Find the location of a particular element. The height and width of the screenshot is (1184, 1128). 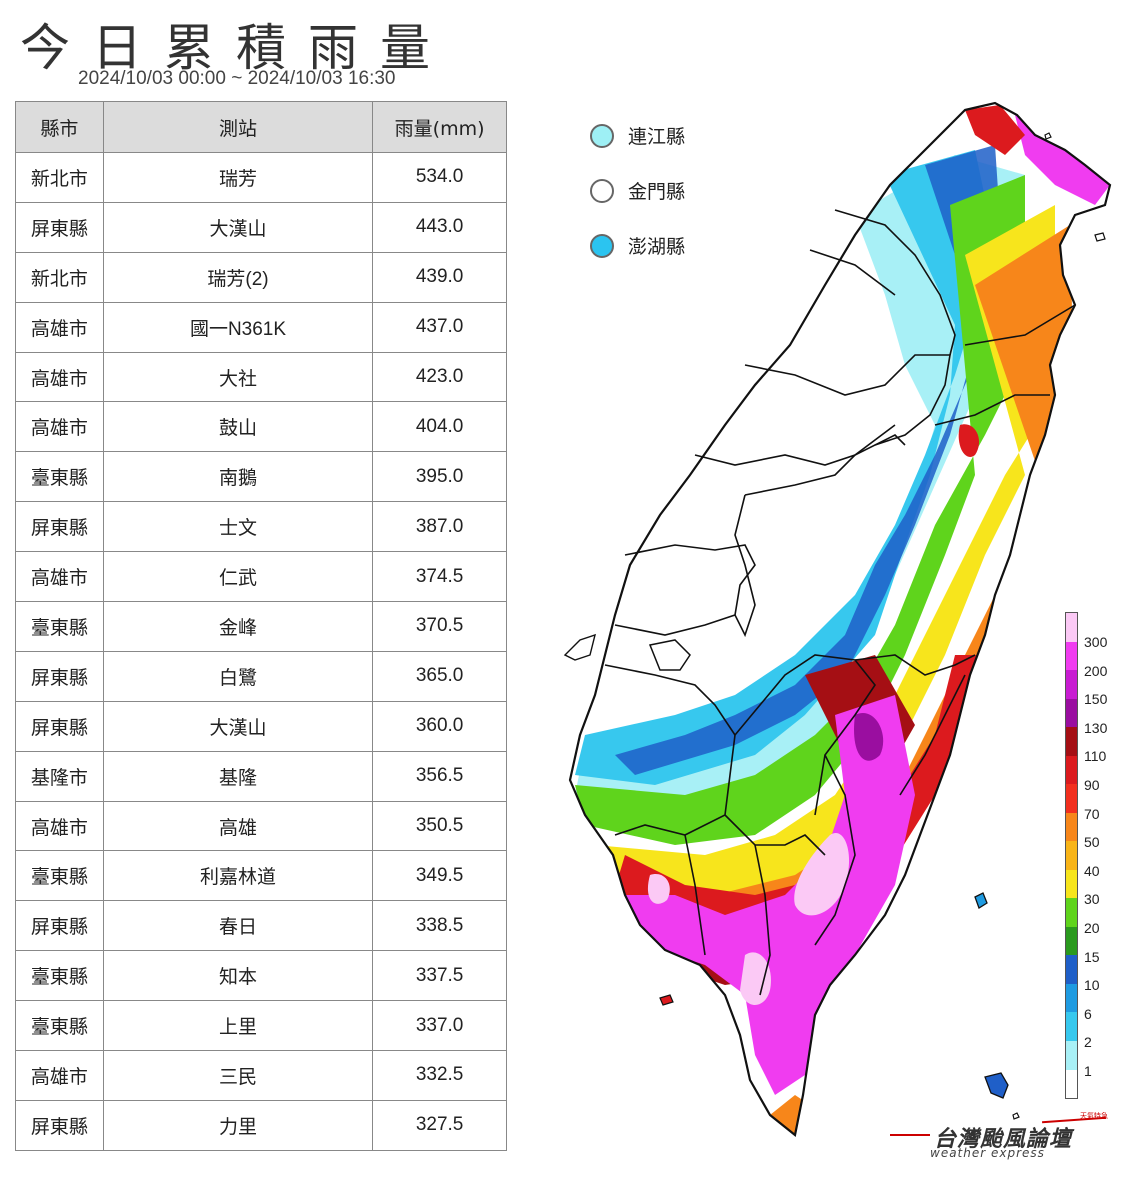

table-row: 高雄市 鼓山 404.0 is located at coordinates (261, 427).